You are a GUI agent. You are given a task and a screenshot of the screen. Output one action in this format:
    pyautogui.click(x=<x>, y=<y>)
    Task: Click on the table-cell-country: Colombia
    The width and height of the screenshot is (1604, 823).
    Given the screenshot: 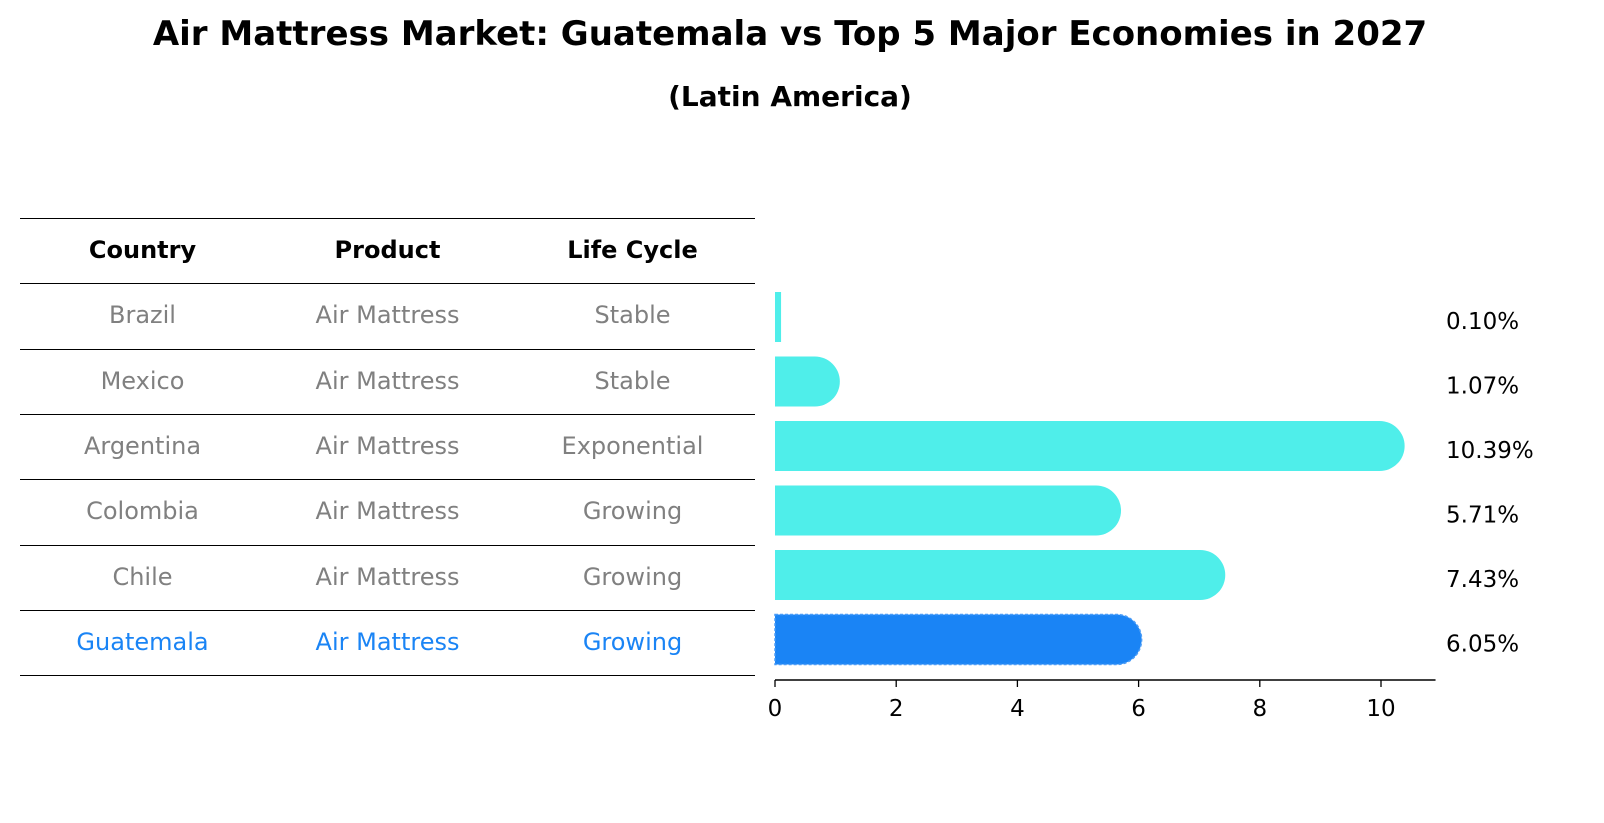 What is the action you would take?
    pyautogui.click(x=142, y=511)
    